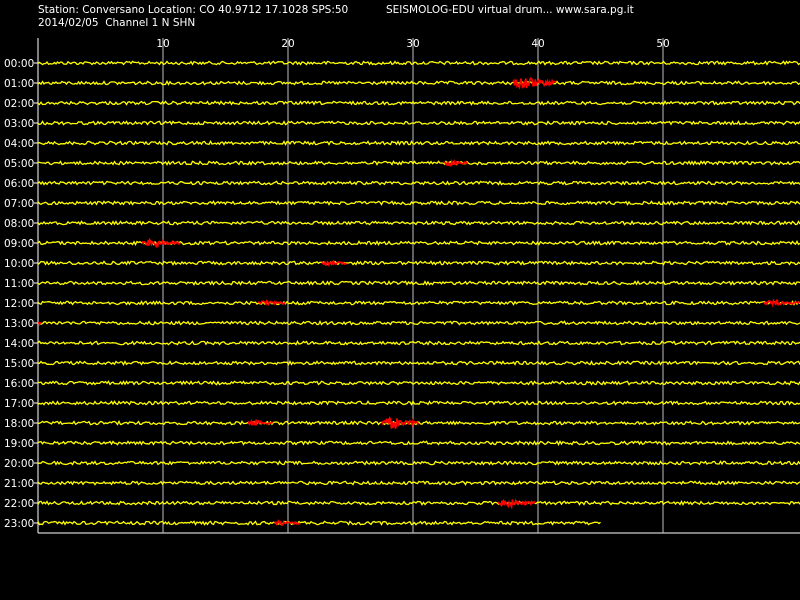 This screenshot has width=800, height=600. I want to click on hour-label: 16:00, so click(19, 384).